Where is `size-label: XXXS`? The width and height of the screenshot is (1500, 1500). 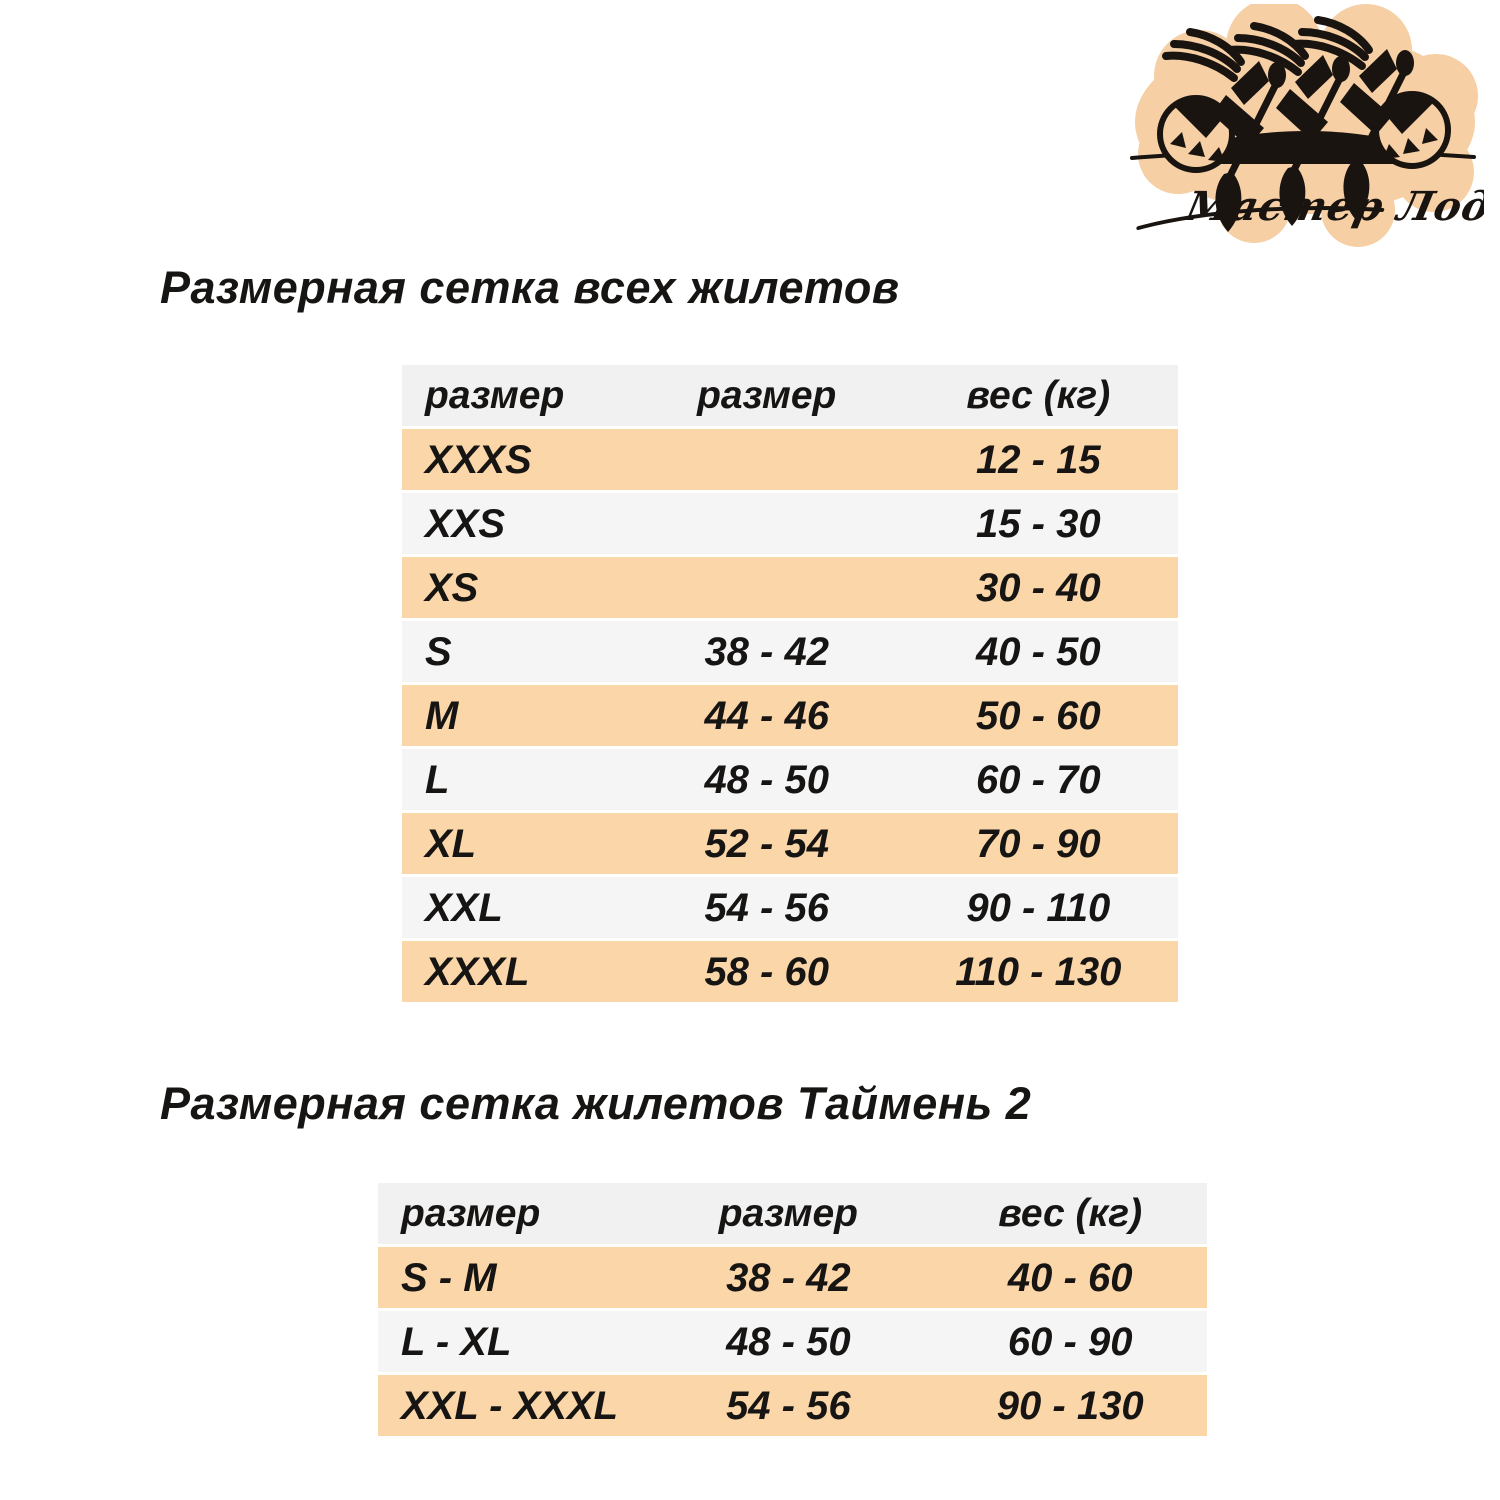
size-label: XXXS is located at coordinates (478, 459).